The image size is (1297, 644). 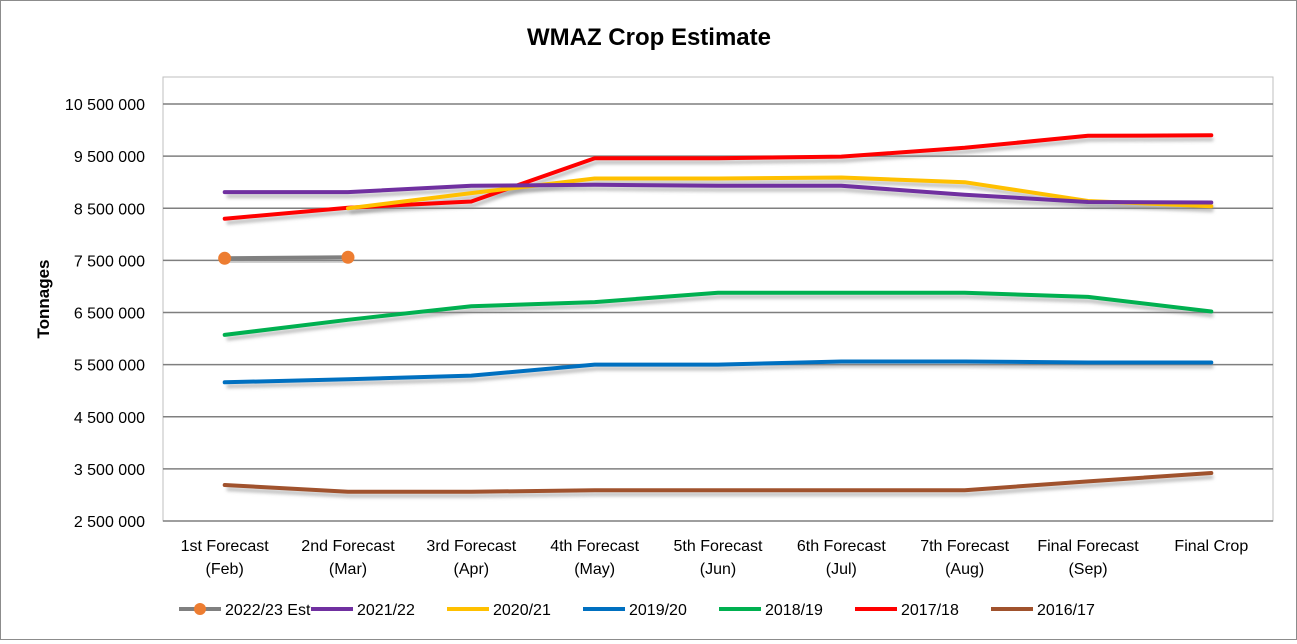 I want to click on y-tick-label: 6 500 000, so click(x=109, y=314).